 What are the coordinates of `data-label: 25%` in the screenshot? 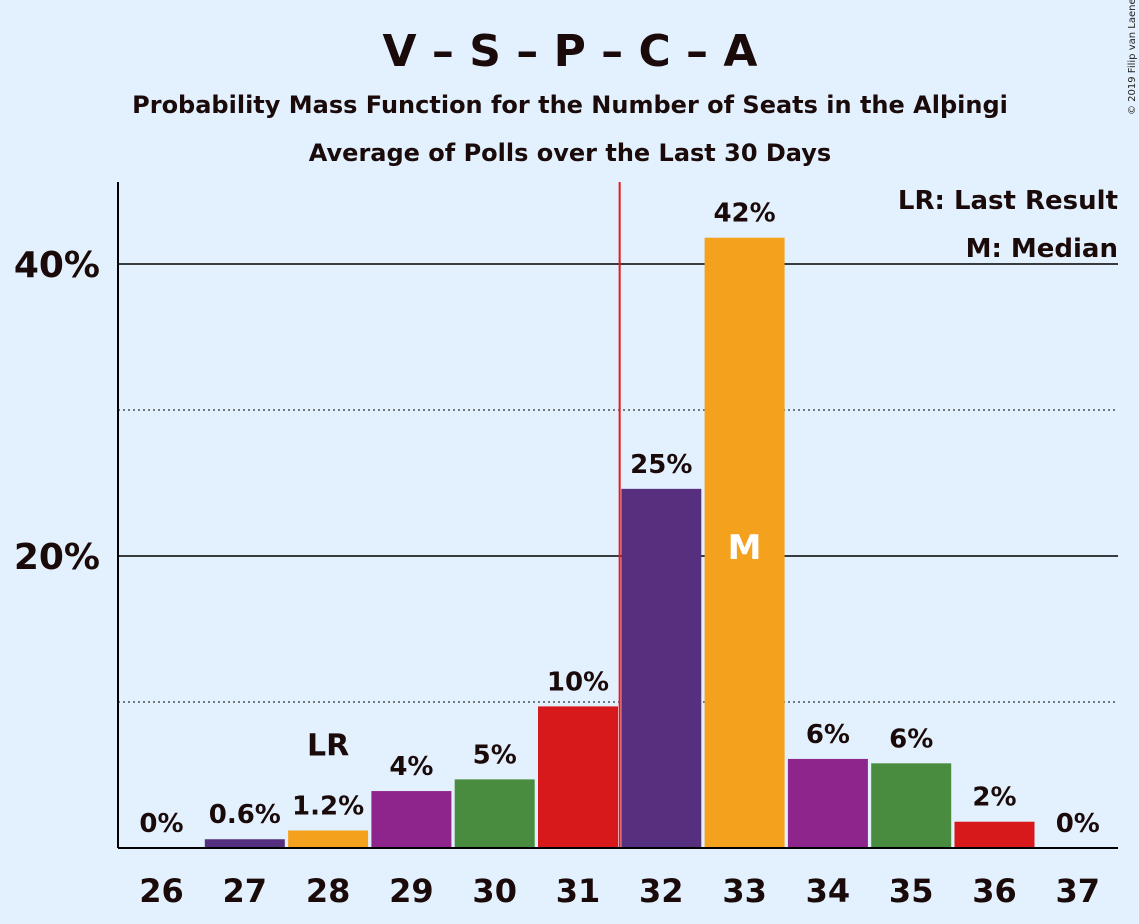 It's located at (661, 465).